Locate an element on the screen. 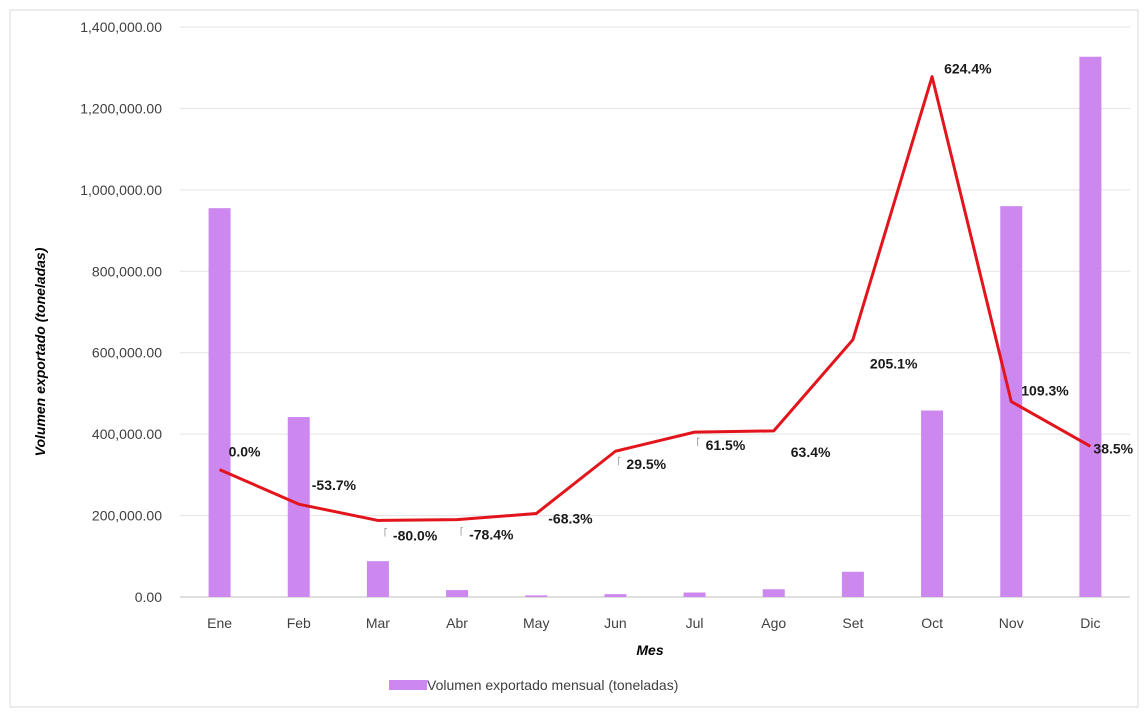  line-data-label: 61.5% is located at coordinates (726, 445).